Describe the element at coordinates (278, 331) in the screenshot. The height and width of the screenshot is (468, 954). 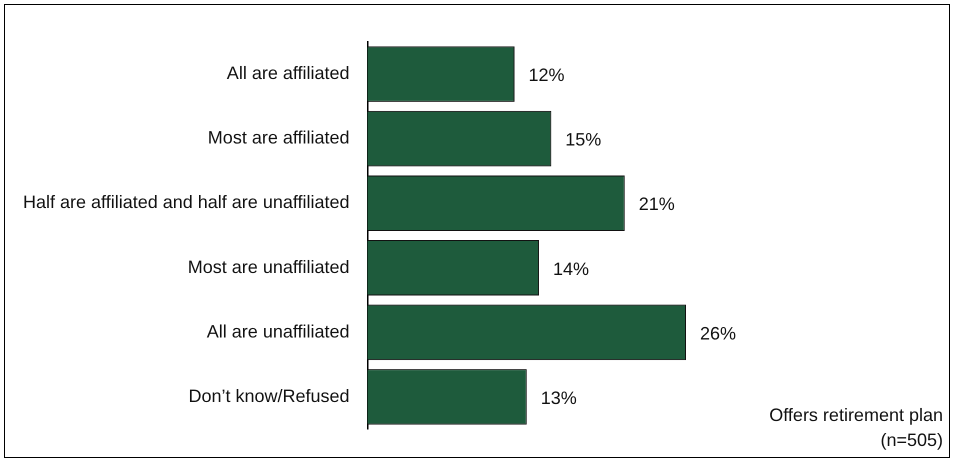
I see `y-tick-label: All are unaffiliated` at that location.